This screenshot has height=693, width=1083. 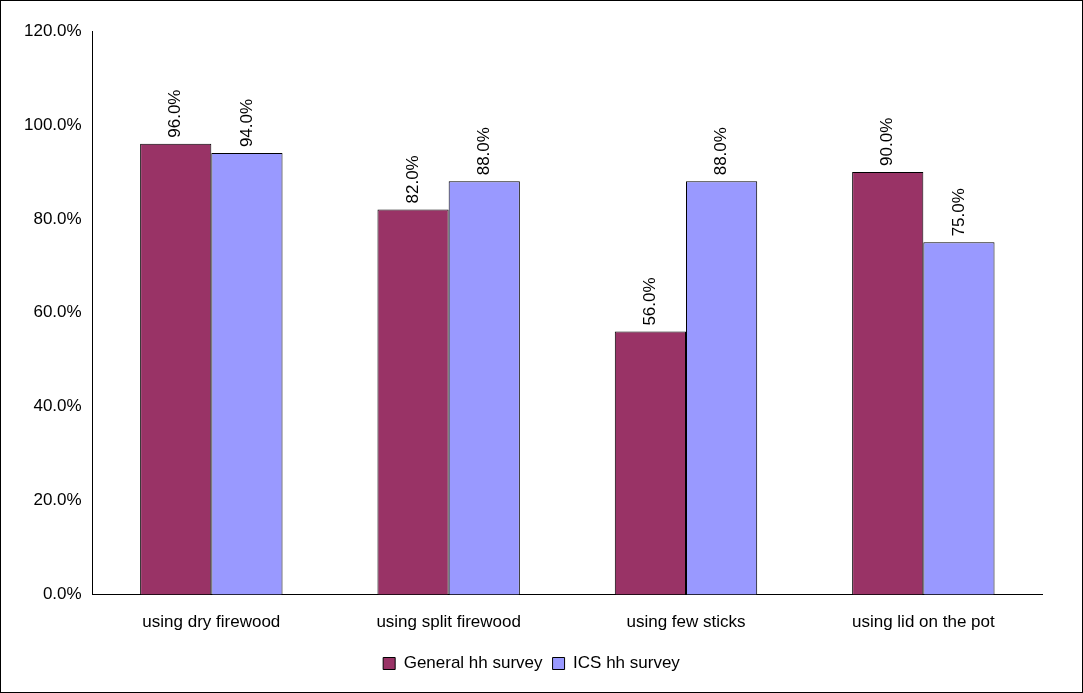 What do you see at coordinates (62, 594) in the screenshot?
I see `y-tick-label: 0.0%` at bounding box center [62, 594].